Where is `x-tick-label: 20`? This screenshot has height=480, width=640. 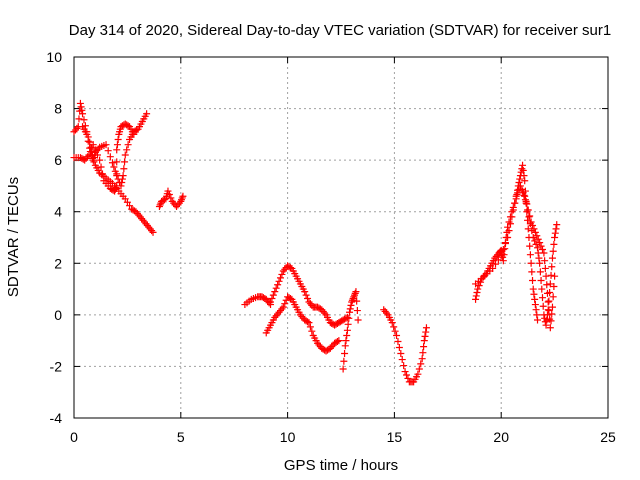 x-tick-label: 20 is located at coordinates (501, 437).